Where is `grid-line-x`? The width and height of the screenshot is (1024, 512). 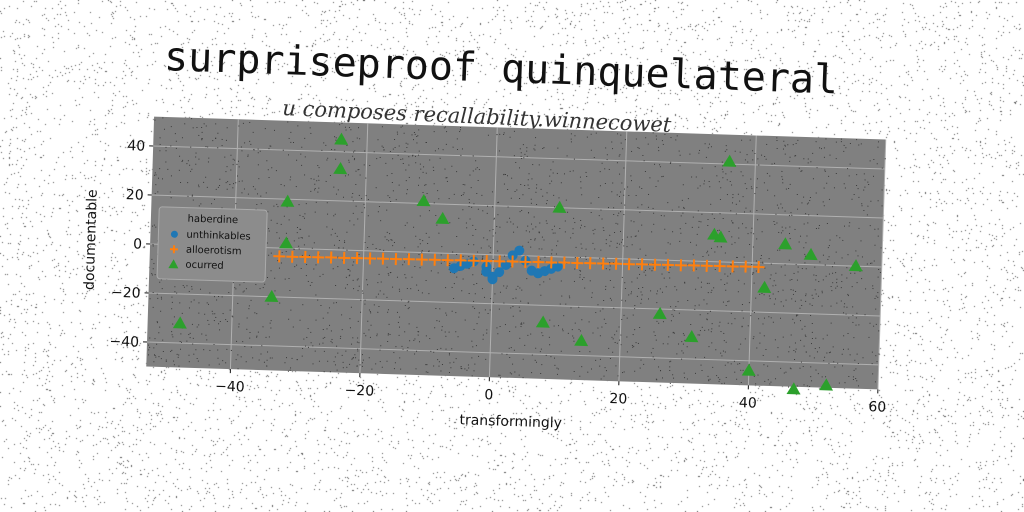
grid-line-x is located at coordinates (493, 252).